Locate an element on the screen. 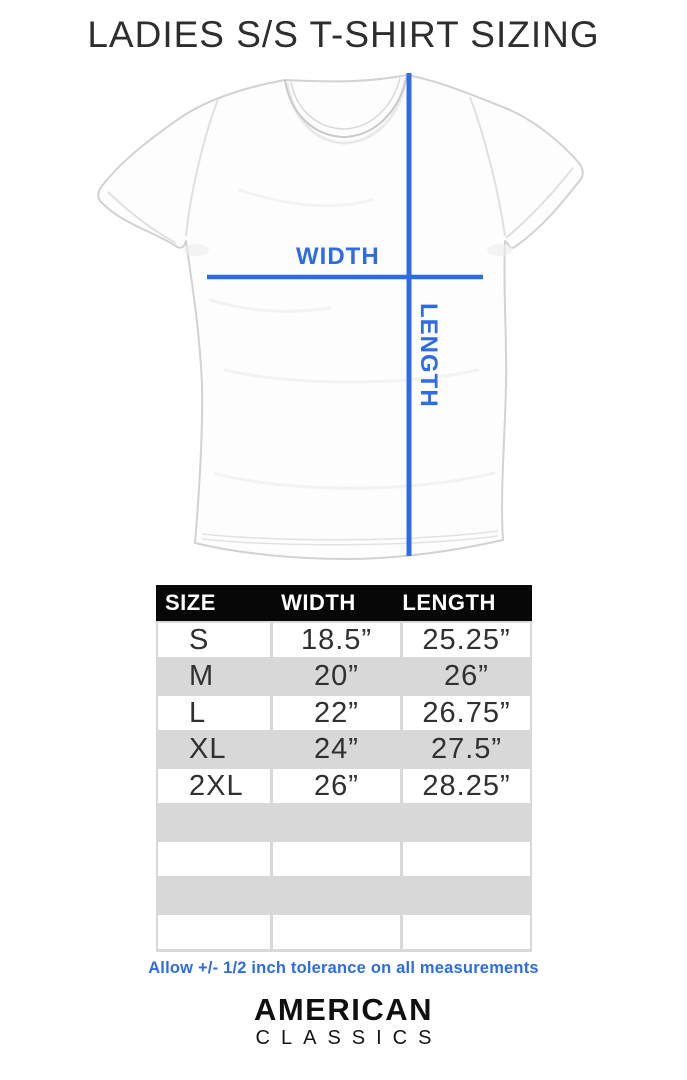 The image size is (687, 1080). cell-size: M is located at coordinates (202, 676).